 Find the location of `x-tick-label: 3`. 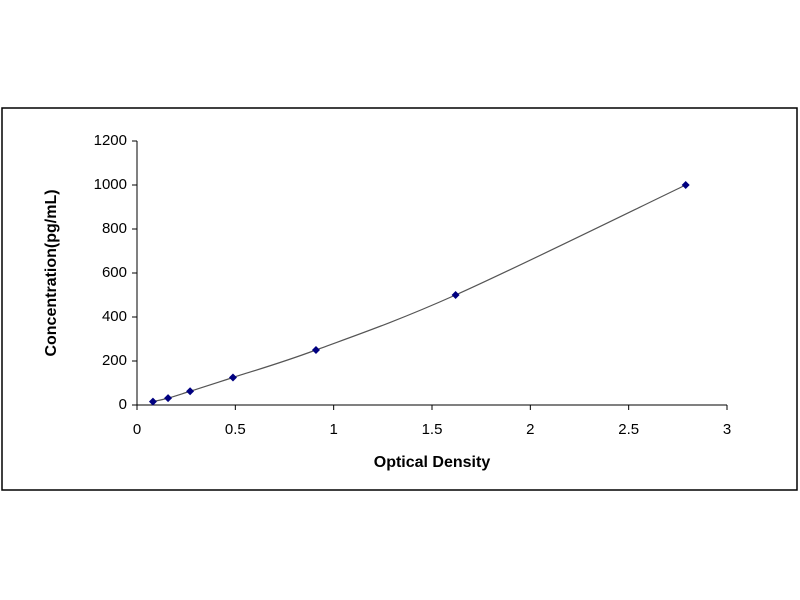

x-tick-label: 3 is located at coordinates (727, 429).